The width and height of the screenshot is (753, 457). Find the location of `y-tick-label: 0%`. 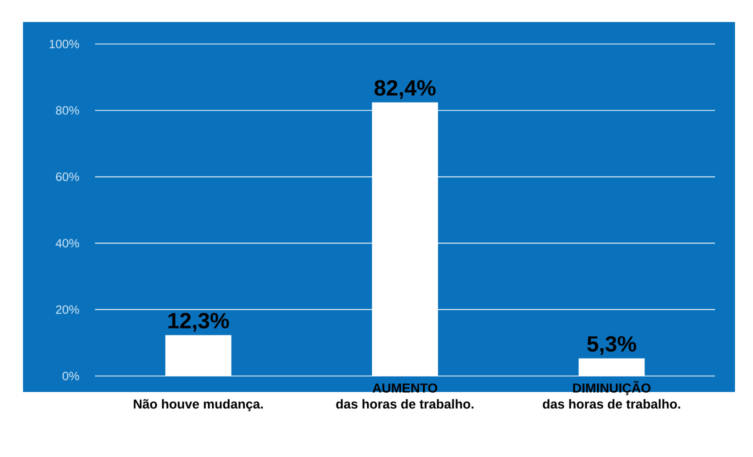

y-tick-label: 0% is located at coordinates (71, 376).